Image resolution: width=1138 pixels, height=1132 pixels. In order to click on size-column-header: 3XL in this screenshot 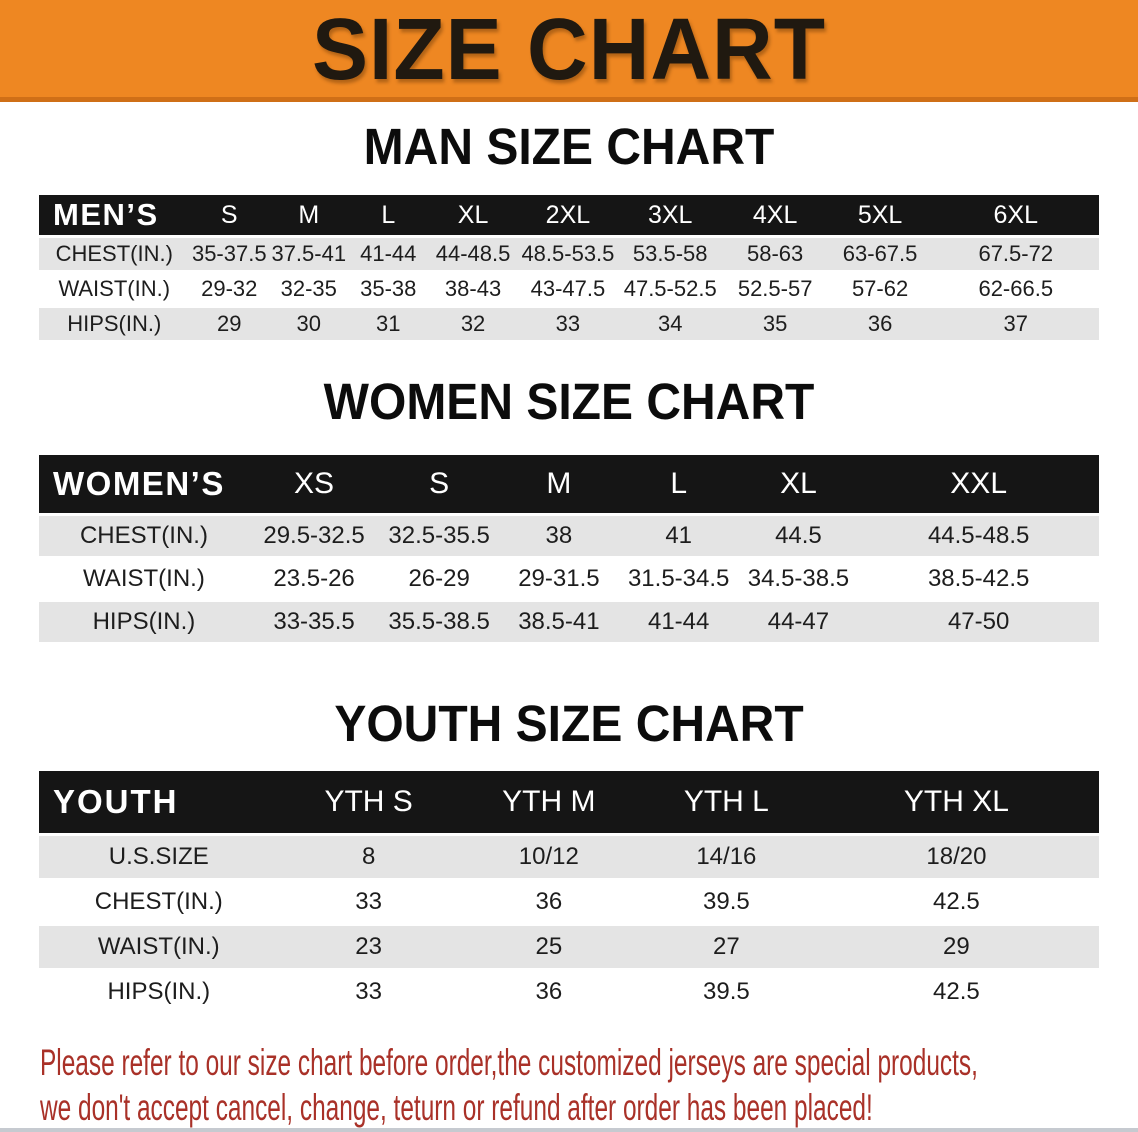, I will do `click(670, 215)`.